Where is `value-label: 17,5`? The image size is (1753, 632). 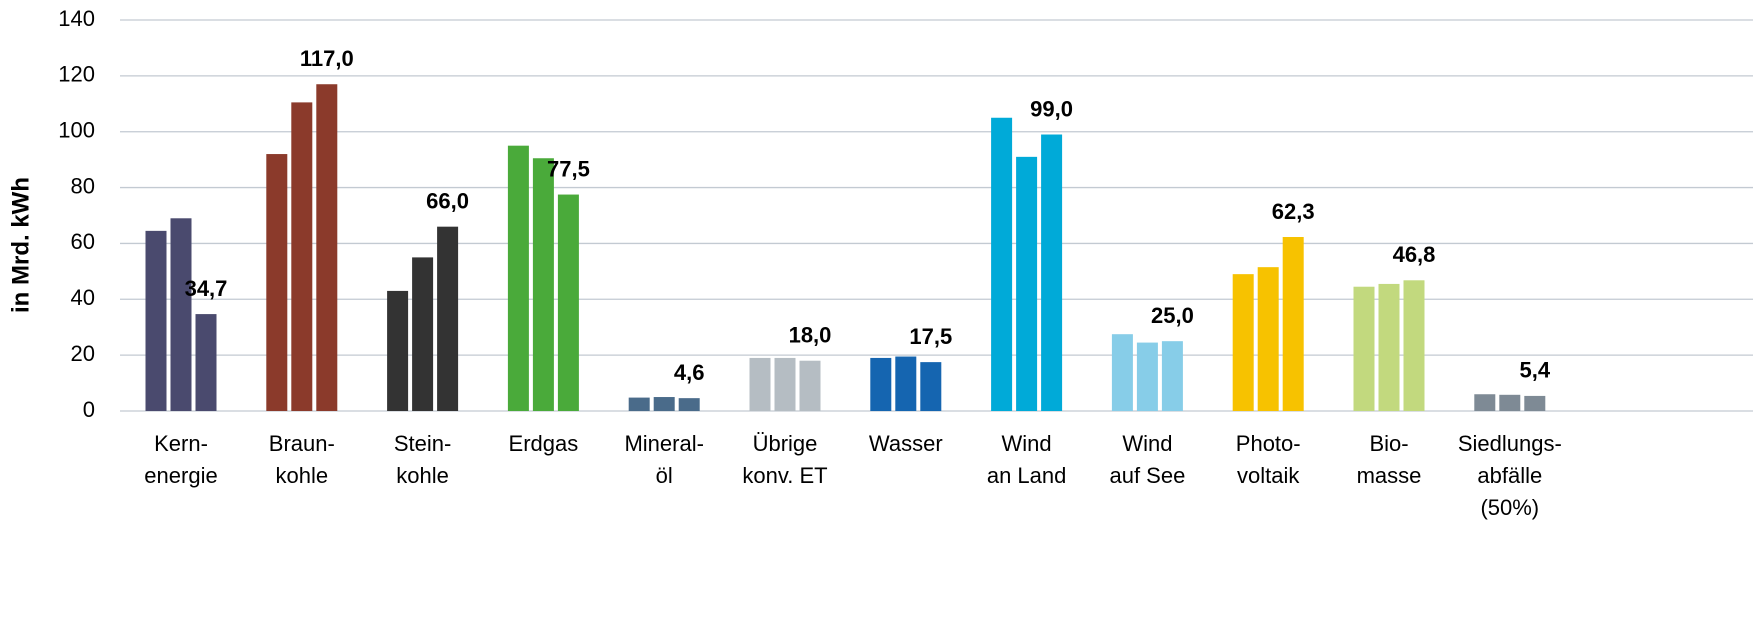
value-label: 17,5 is located at coordinates (930, 336).